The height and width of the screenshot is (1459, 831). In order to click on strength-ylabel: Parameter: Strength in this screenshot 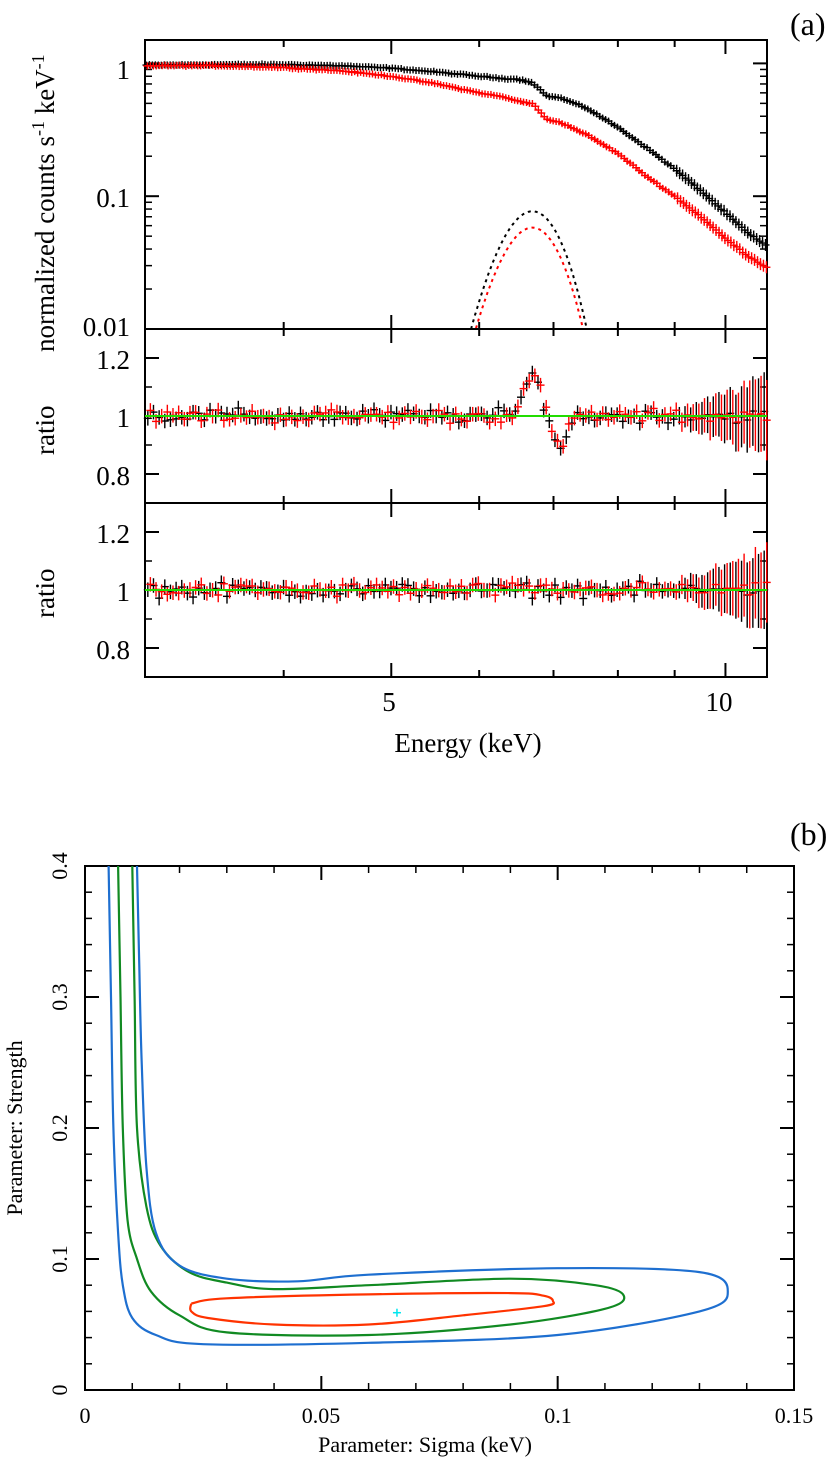, I will do `click(14, 1127)`.